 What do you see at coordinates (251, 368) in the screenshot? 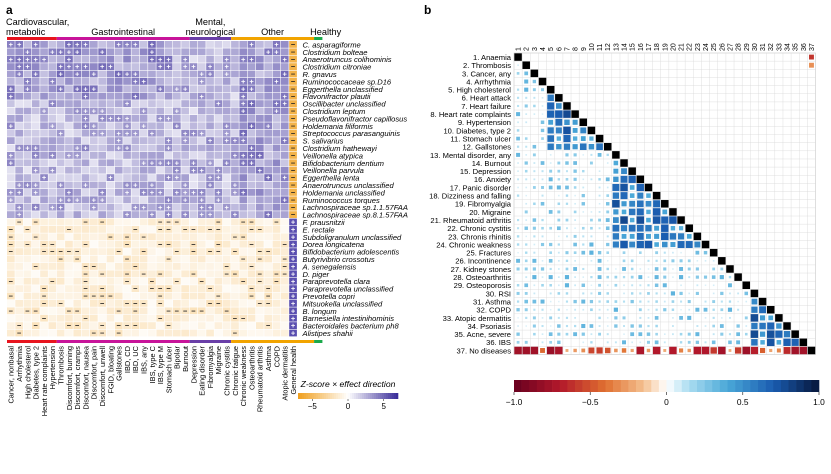
I see `column-label: Osteoarthritis` at bounding box center [251, 368].